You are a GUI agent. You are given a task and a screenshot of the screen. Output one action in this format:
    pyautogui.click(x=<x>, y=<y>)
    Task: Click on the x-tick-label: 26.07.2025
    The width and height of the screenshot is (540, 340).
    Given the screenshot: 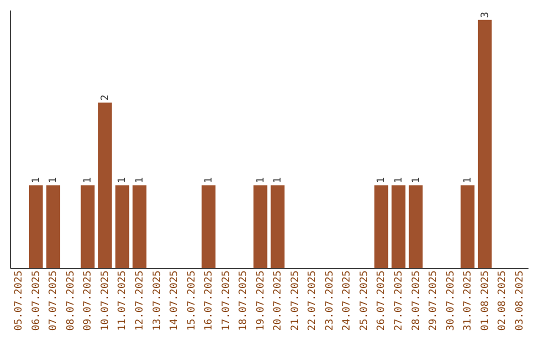 What is the action you would take?
    pyautogui.click(x=382, y=300)
    